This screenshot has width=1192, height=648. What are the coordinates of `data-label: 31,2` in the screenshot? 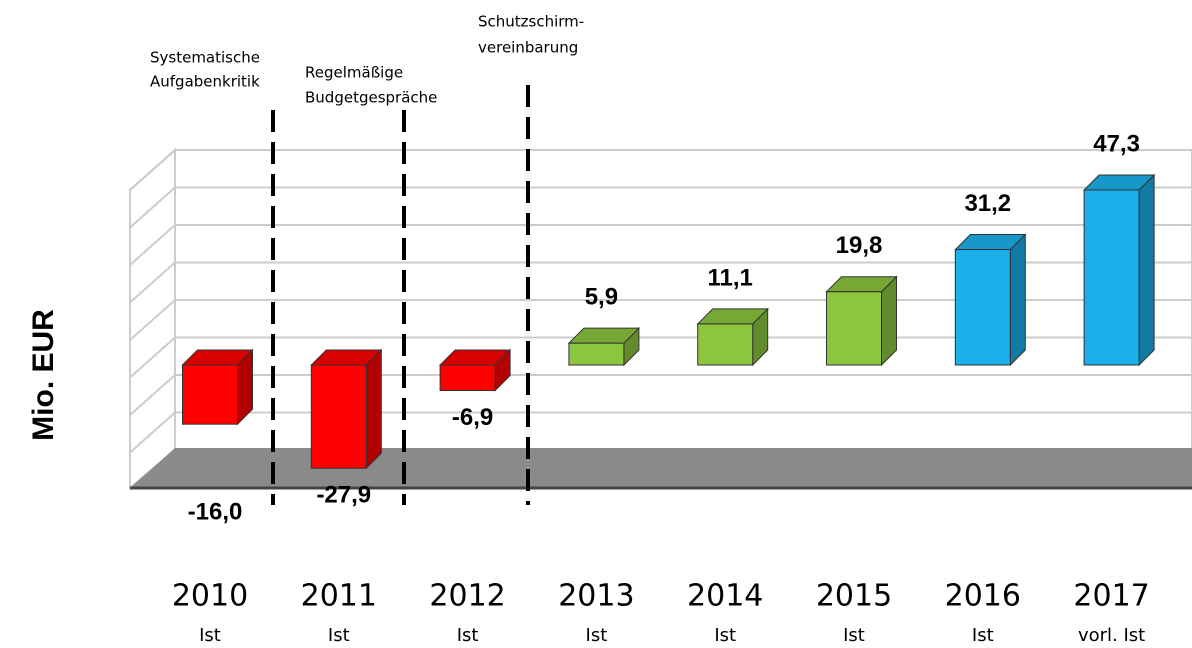 It's located at (987, 203).